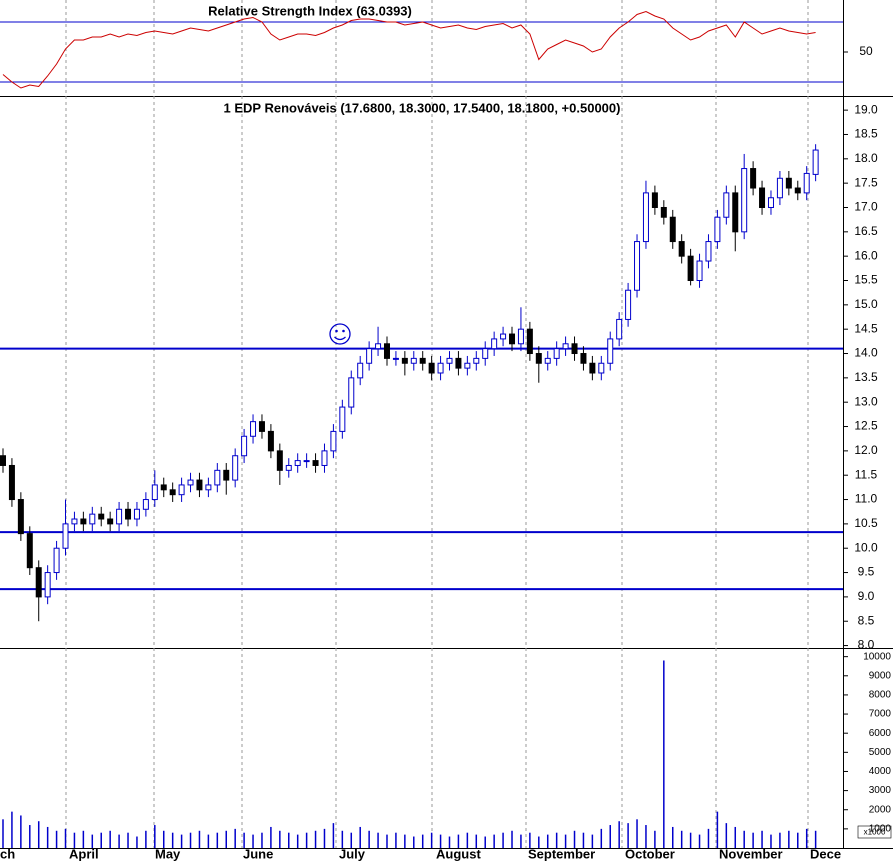 Image resolution: width=893 pixels, height=863 pixels. Describe the element at coordinates (880, 771) in the screenshot. I see `y-tick-label: 4000` at that location.